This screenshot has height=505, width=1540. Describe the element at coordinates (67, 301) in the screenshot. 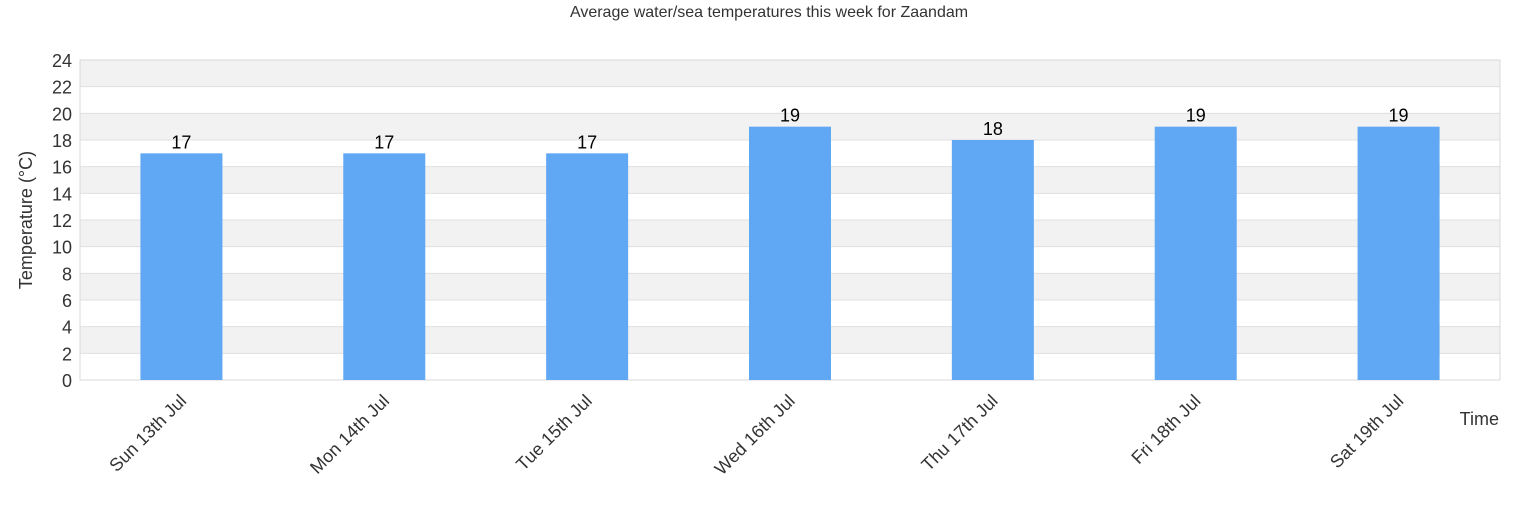

I see `y-tick-label: 6` at that location.